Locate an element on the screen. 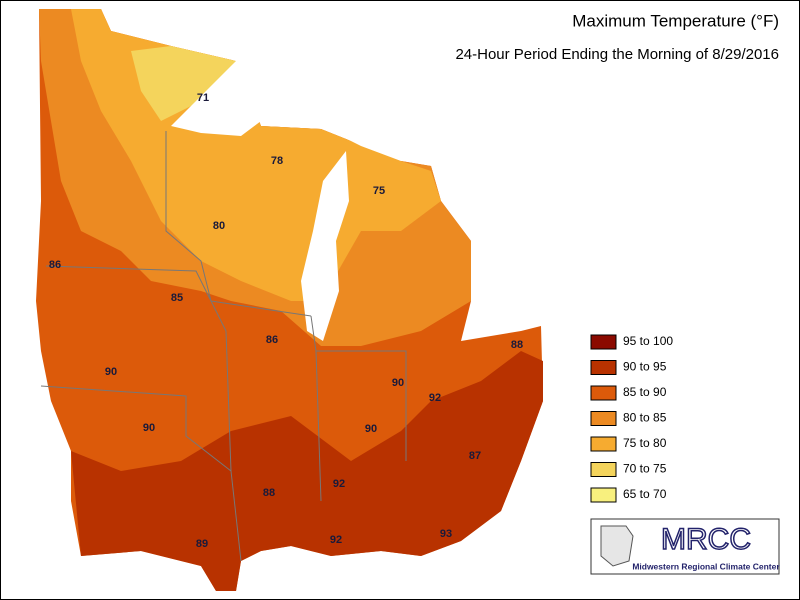 Image resolution: width=800 pixels, height=600 pixels. contour-label: 75 is located at coordinates (379, 191).